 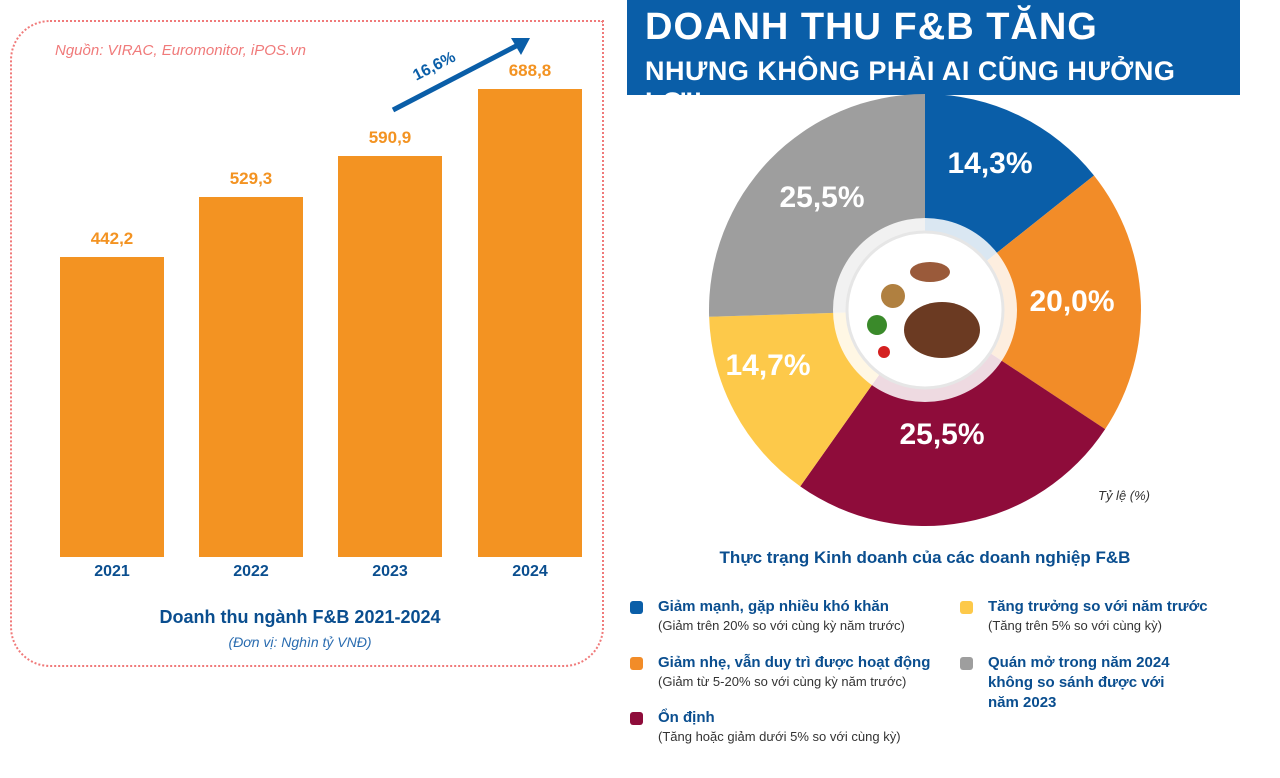 What do you see at coordinates (251, 571) in the screenshot?
I see `x-tick-label: 2022` at bounding box center [251, 571].